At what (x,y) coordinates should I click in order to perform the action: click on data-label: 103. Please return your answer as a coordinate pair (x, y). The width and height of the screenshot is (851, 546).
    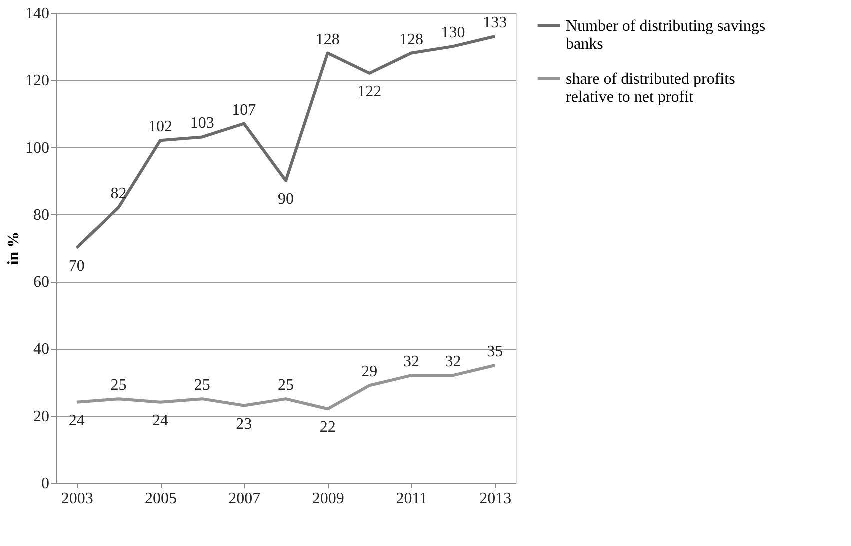
    Looking at the image, I should click on (202, 123).